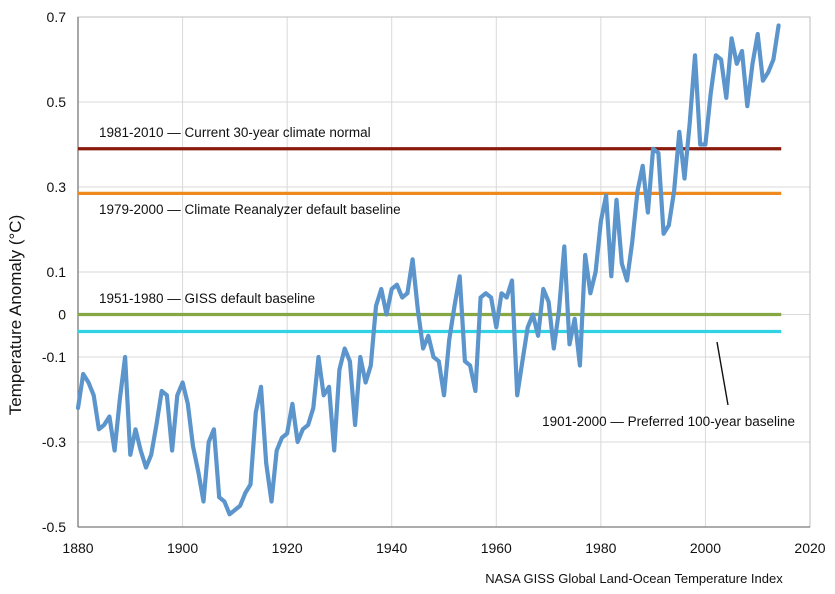  Describe the element at coordinates (391, 548) in the screenshot. I see `x-tick-label: 1940` at that location.